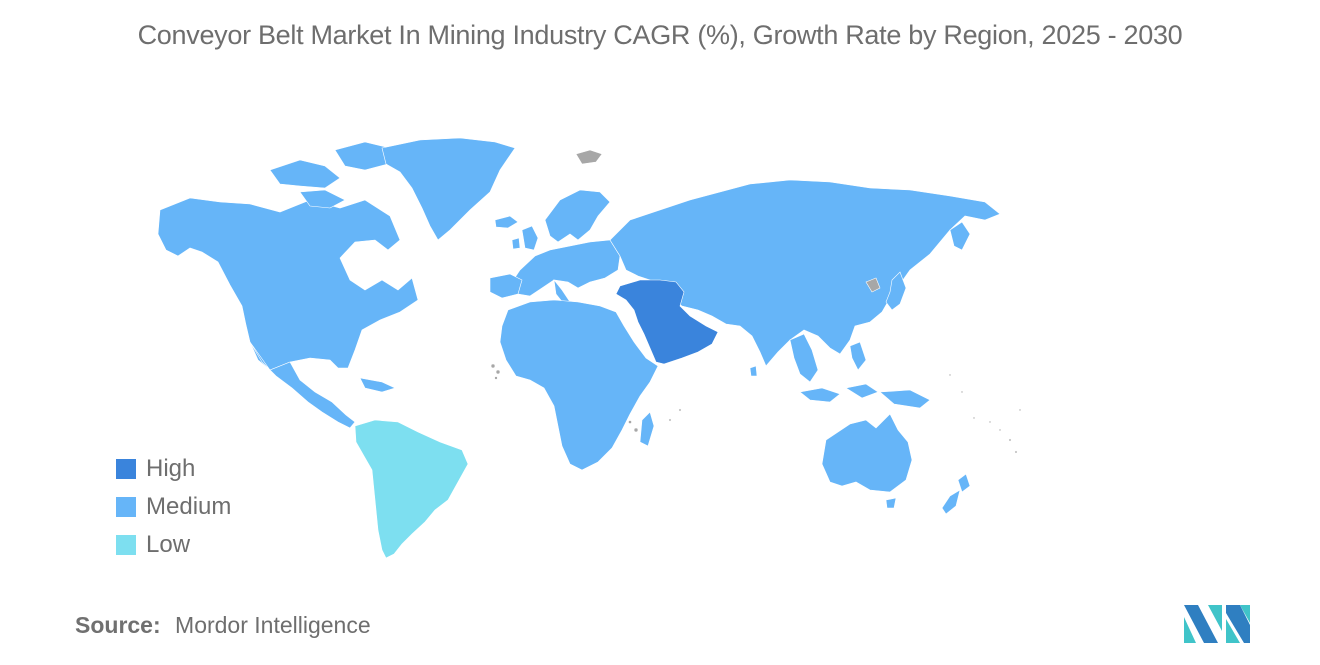 This screenshot has width=1320, height=665. Describe the element at coordinates (118, 625) in the screenshot. I see `source-key: Source:` at that location.